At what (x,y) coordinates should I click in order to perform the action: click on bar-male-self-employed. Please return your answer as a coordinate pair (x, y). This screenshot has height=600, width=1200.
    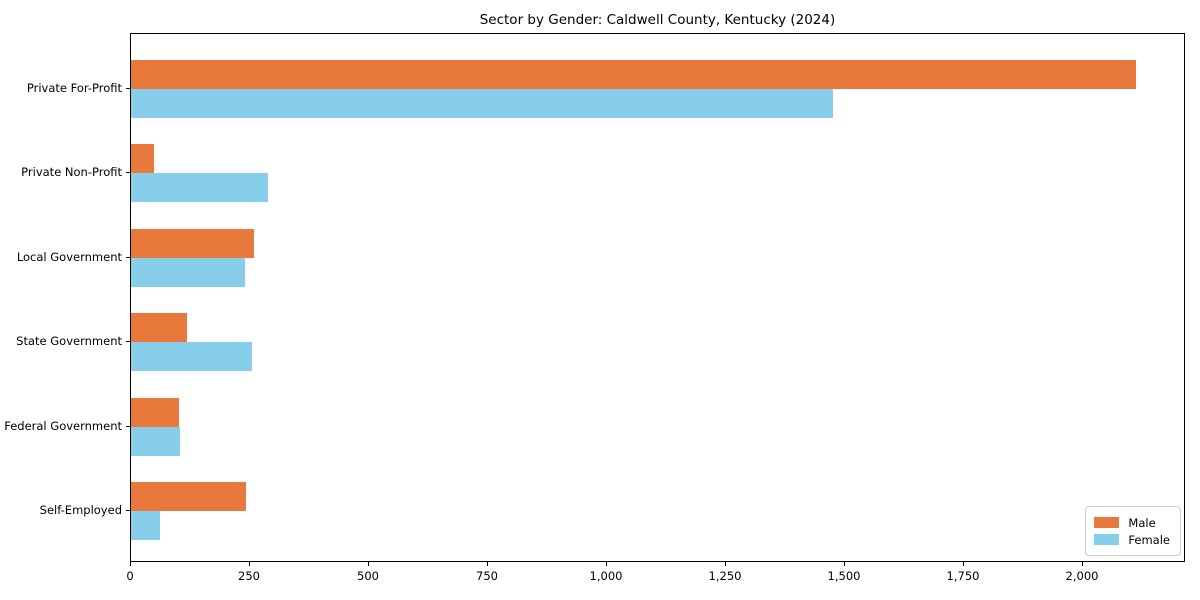
    Looking at the image, I should click on (188, 496).